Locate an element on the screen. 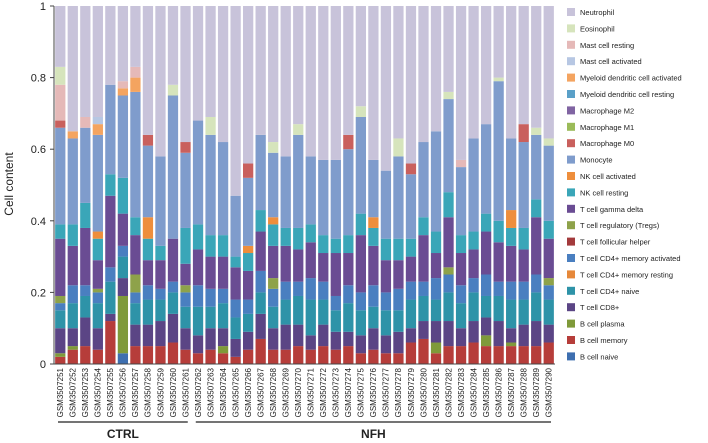  legend-label: Macrophage M0 is located at coordinates (607, 143).